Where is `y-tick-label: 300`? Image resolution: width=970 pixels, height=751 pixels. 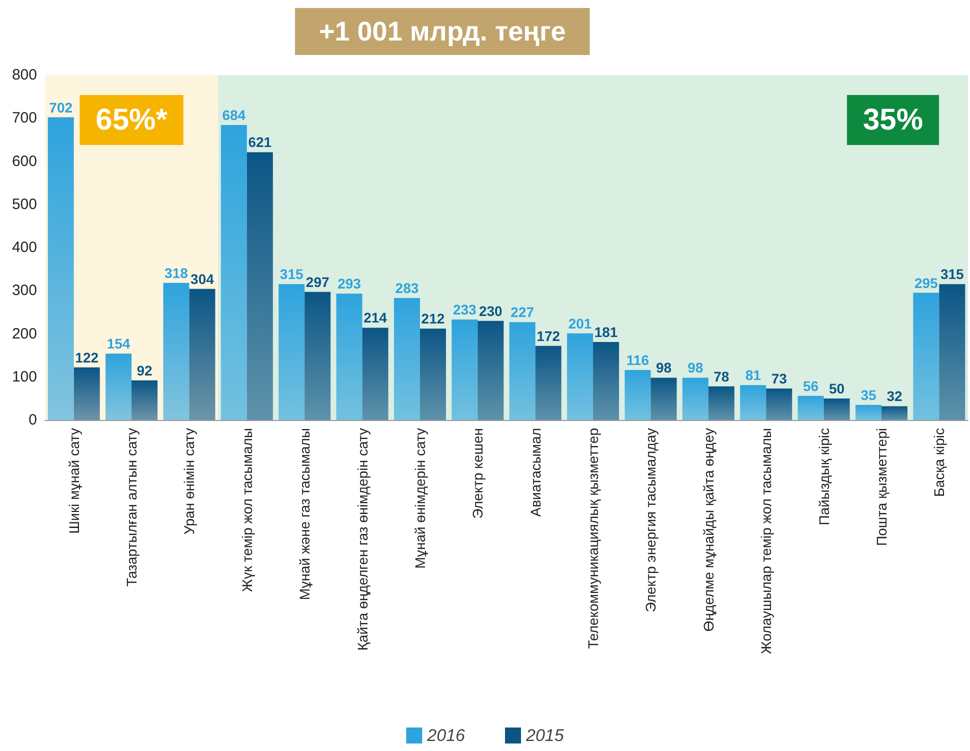 y-tick-label: 300 is located at coordinates (24, 291).